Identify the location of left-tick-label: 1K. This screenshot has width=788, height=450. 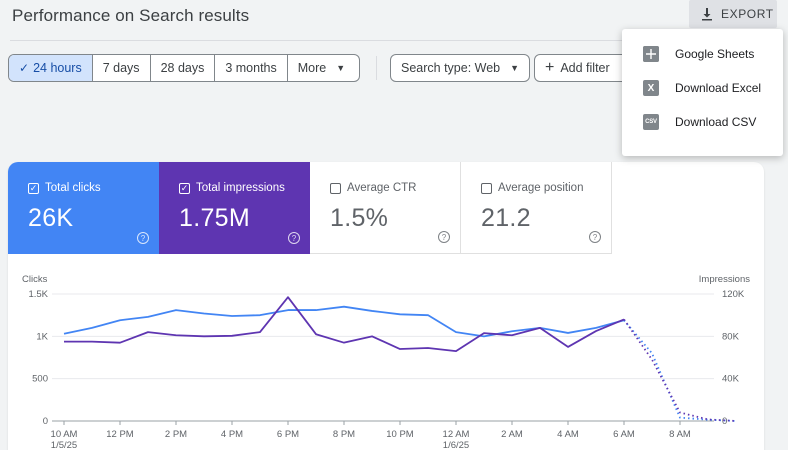
(42, 336).